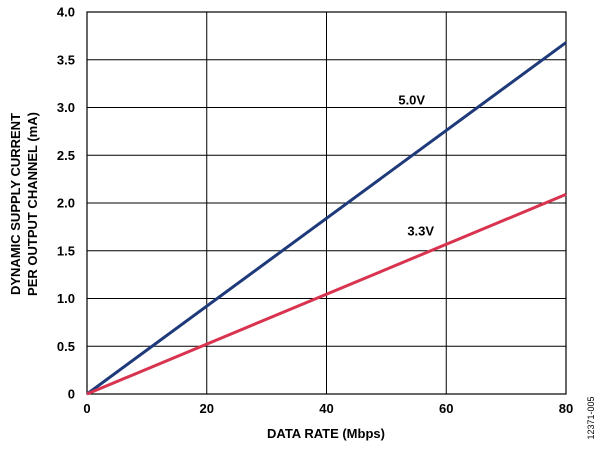 Image resolution: width=600 pixels, height=451 pixels. What do you see at coordinates (71, 394) in the screenshot?
I see `y-tick-label: 0` at bounding box center [71, 394].